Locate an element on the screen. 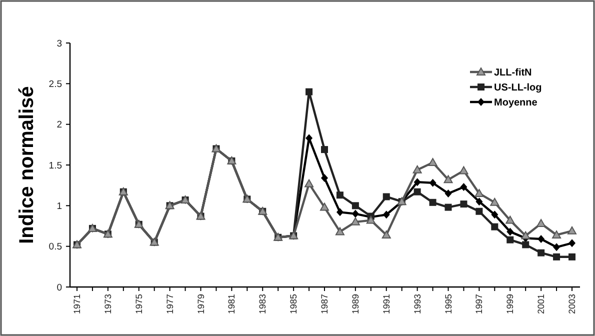 This screenshot has height=336, width=595. y-tick-label: 2 is located at coordinates (59, 125).